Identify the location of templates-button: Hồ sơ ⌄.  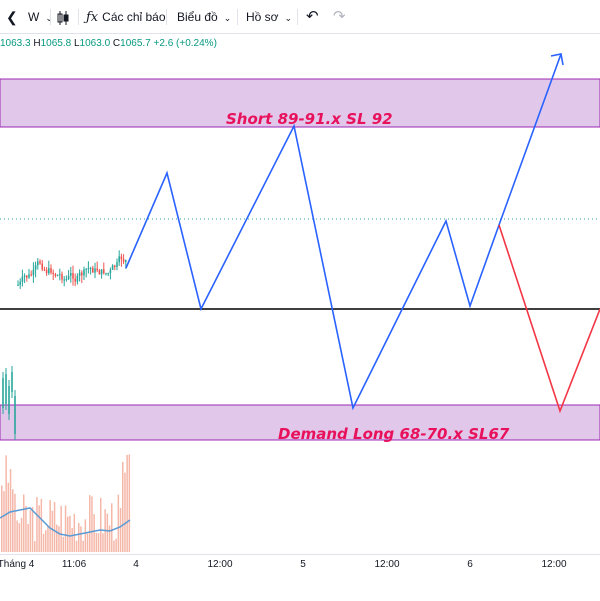
(269, 17).